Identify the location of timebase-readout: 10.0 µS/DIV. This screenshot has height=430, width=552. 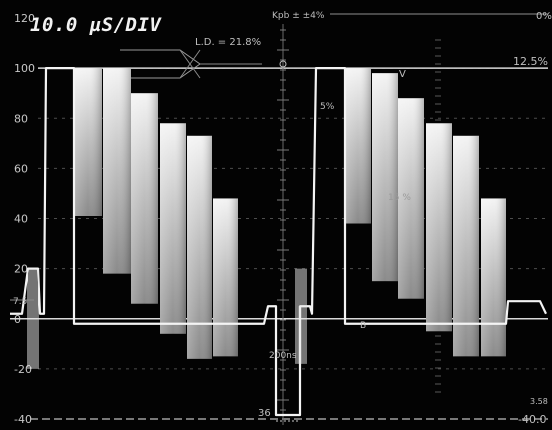
(96, 25).